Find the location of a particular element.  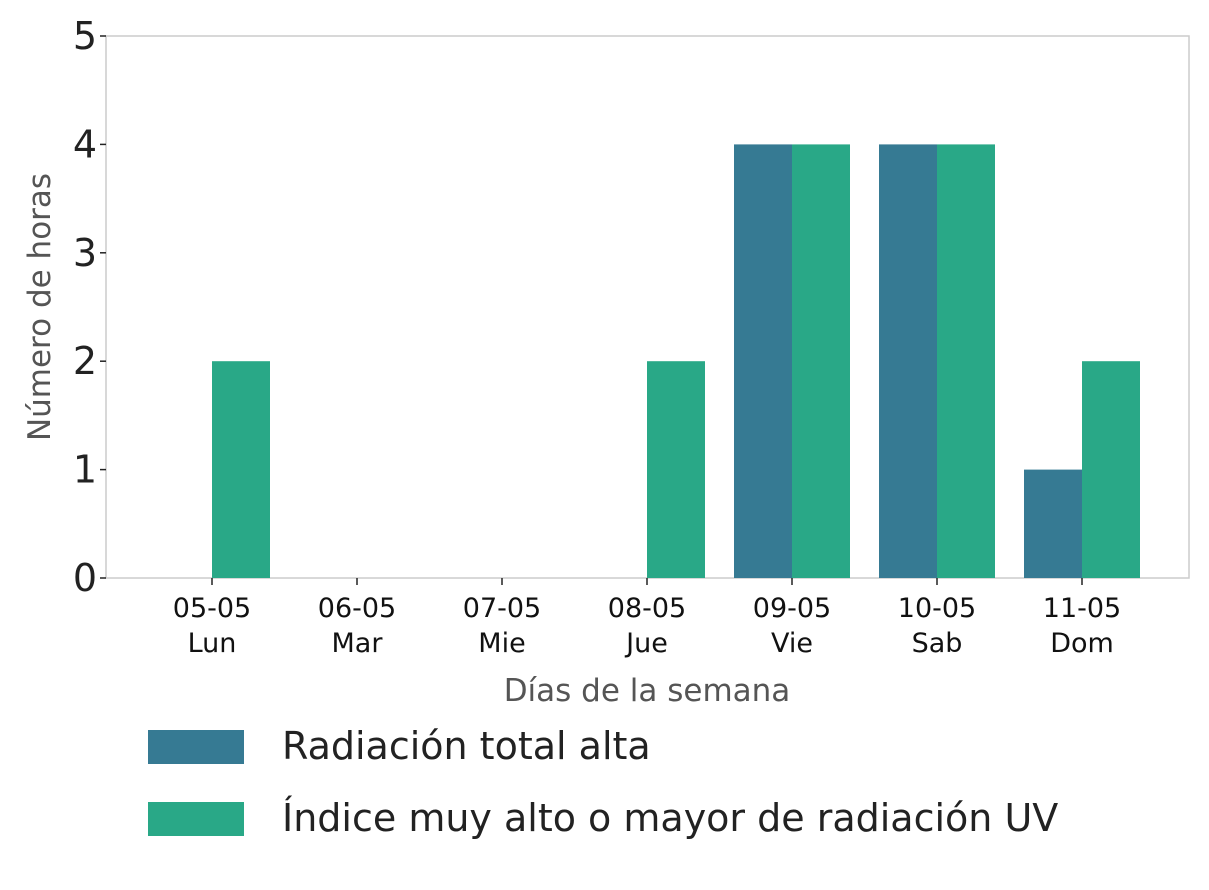

y-tick-label-5: 5 is located at coordinates (85, 36).